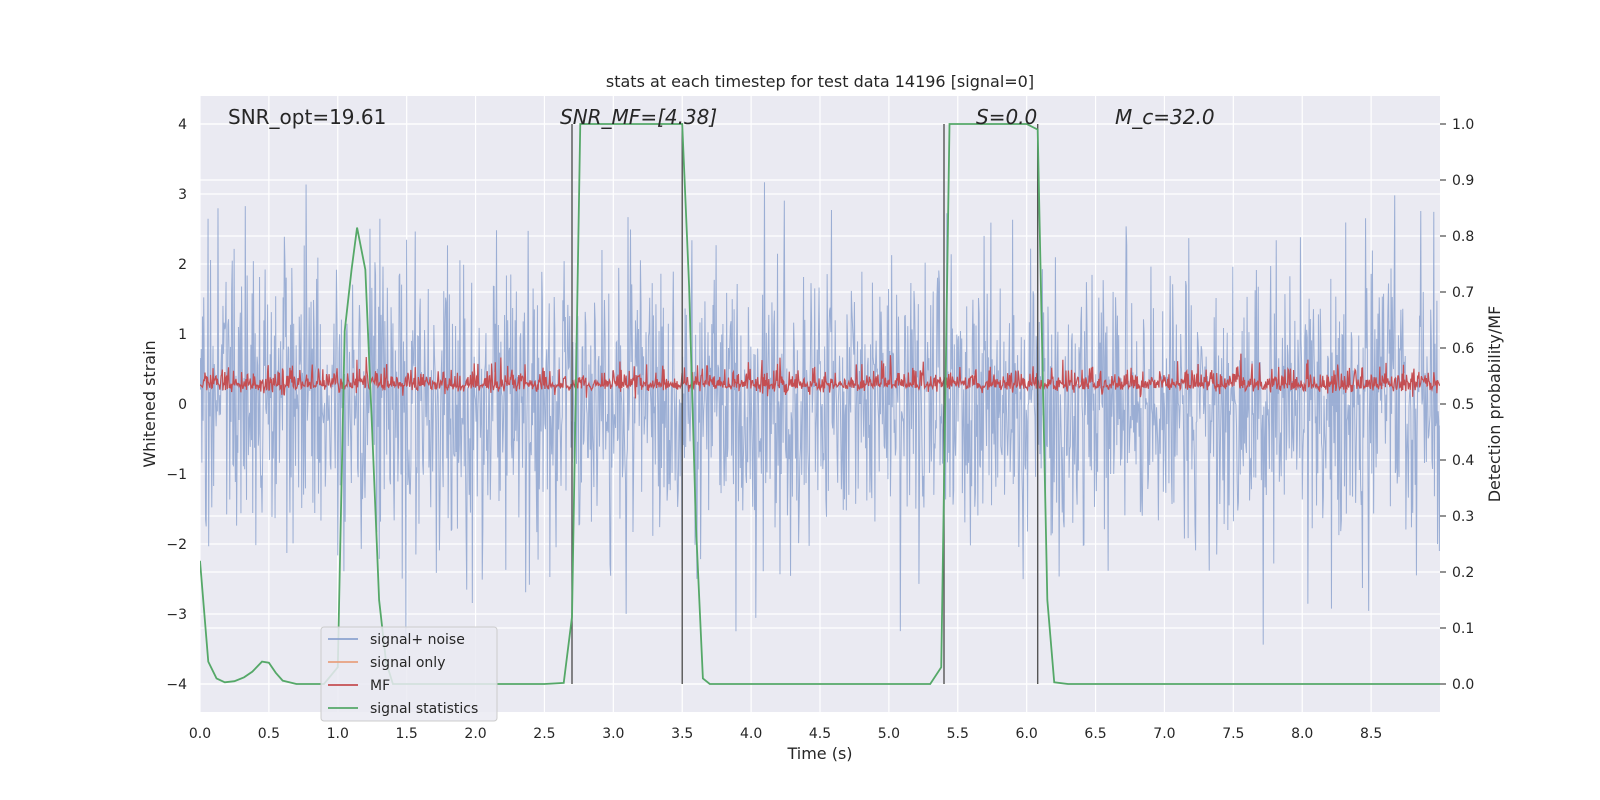 This screenshot has width=1600, height=800. I want to click on x-tick-label: 7.5, so click(1233, 734).